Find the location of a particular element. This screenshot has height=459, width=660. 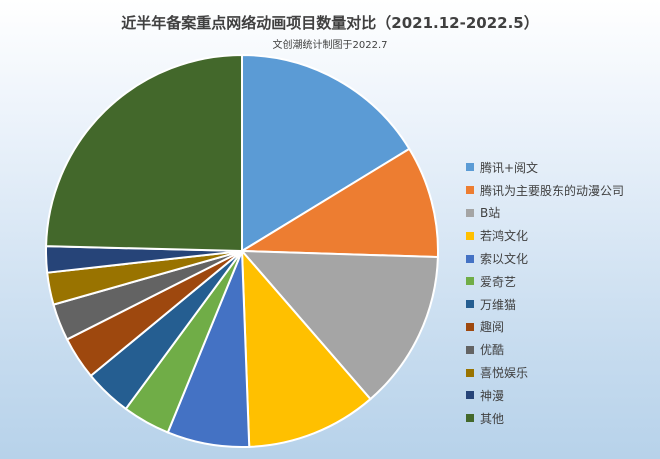

legend-item: B站 is located at coordinates (561, 213).